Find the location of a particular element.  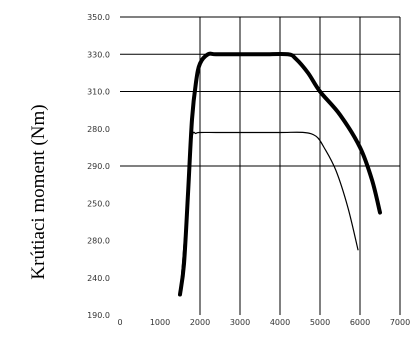

x-tick-label: 2000 is located at coordinates (200, 322).